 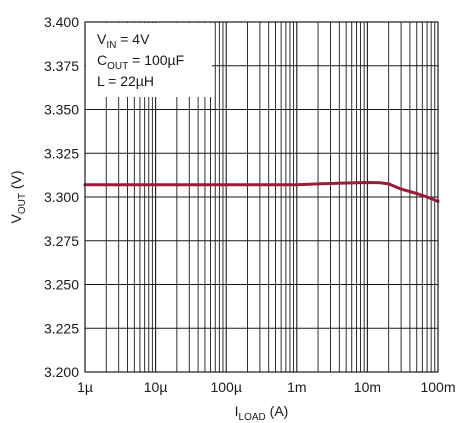 I want to click on x-tick-label: 100µ, so click(x=225, y=387).